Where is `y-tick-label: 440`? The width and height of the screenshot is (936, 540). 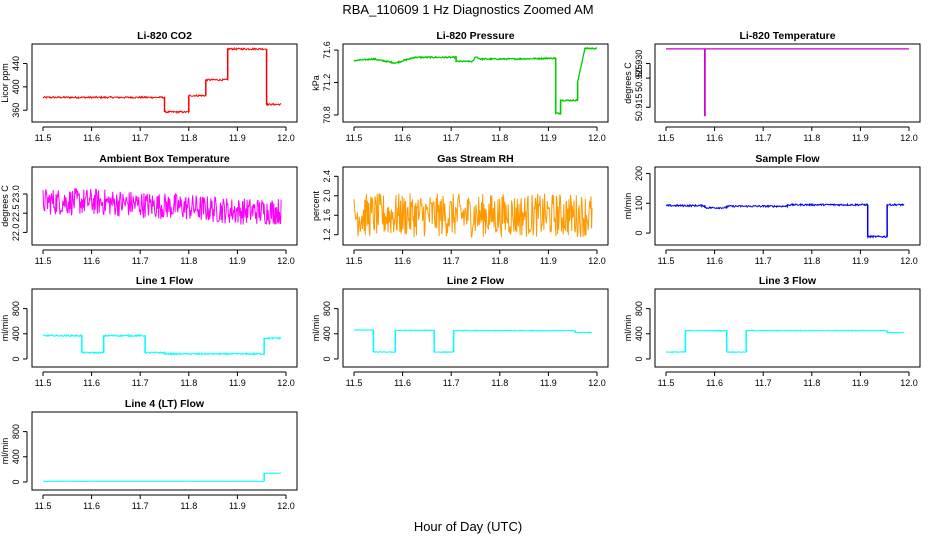 y-tick-label: 440 is located at coordinates (16, 63).